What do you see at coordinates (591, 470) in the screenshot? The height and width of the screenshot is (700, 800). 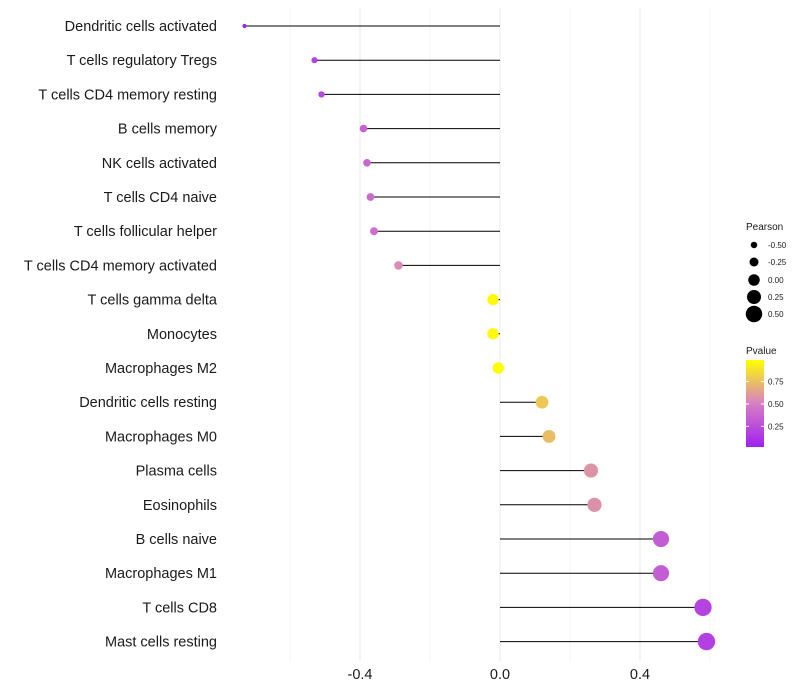 I see `point-plasma-cells` at bounding box center [591, 470].